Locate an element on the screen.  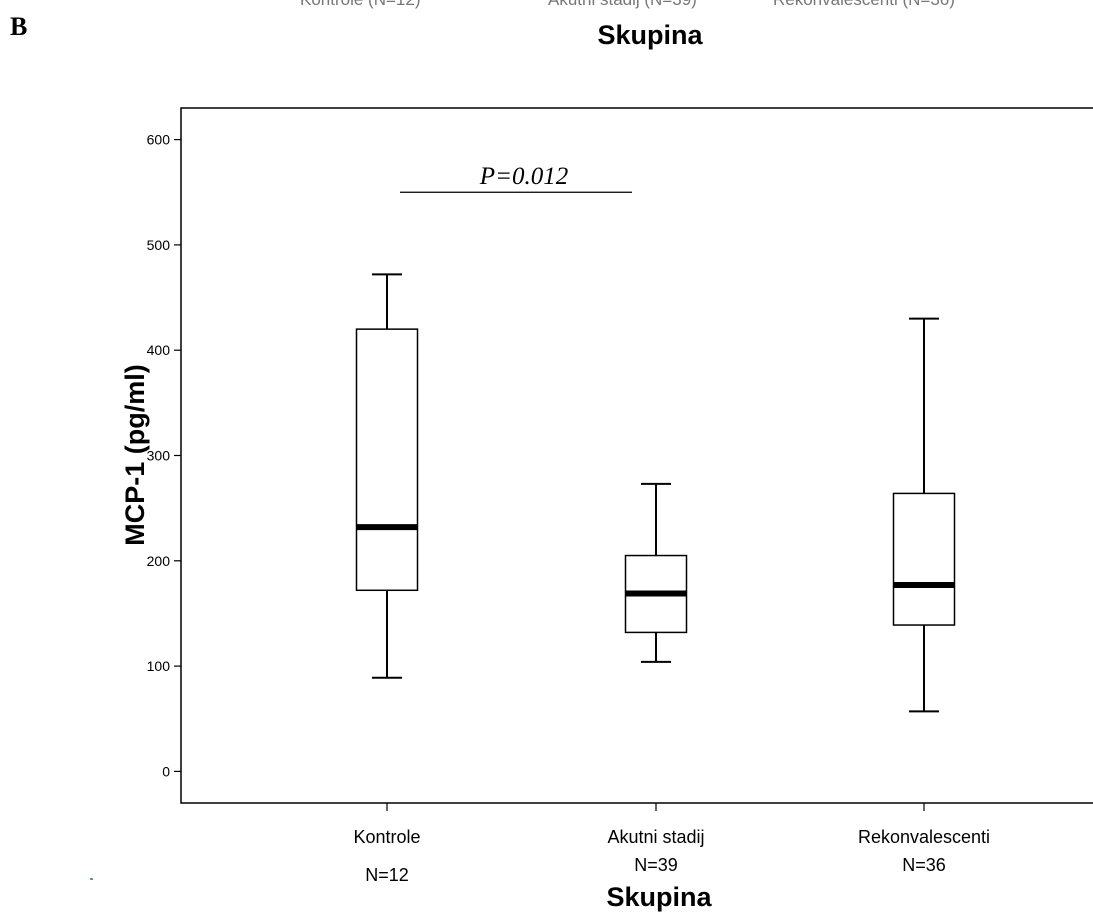
x-category-label: Akutni stadij is located at coordinates (655, 837).